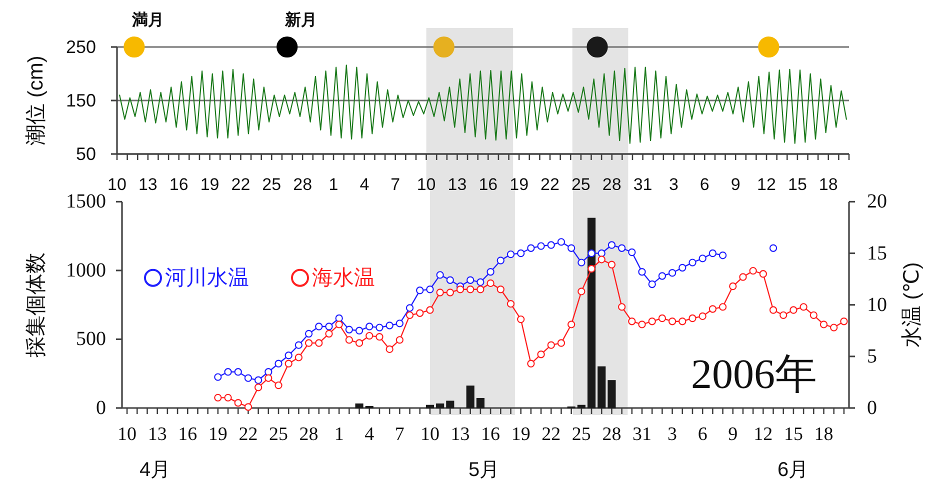 The width and height of the screenshot is (936, 486). Describe the element at coordinates (86, 270) in the screenshot. I see `y-tick-label: 1000` at that location.